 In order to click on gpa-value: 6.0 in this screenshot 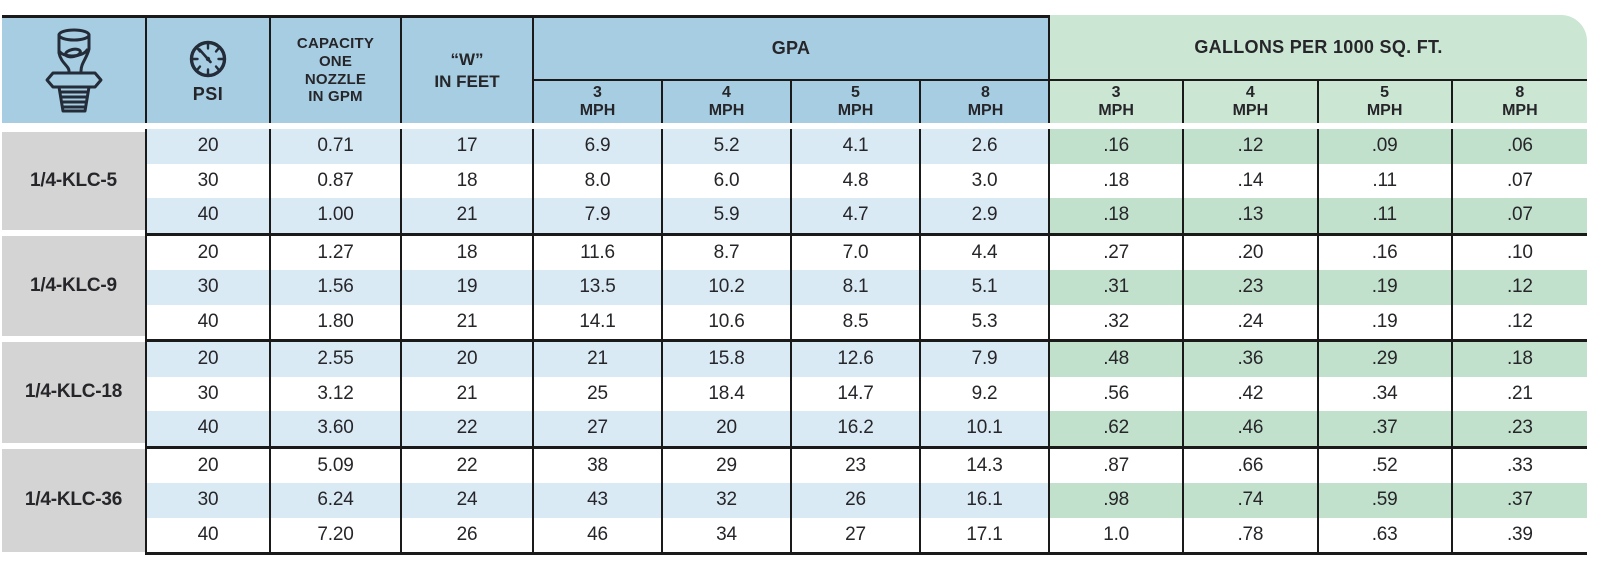, I will do `click(727, 180)`.